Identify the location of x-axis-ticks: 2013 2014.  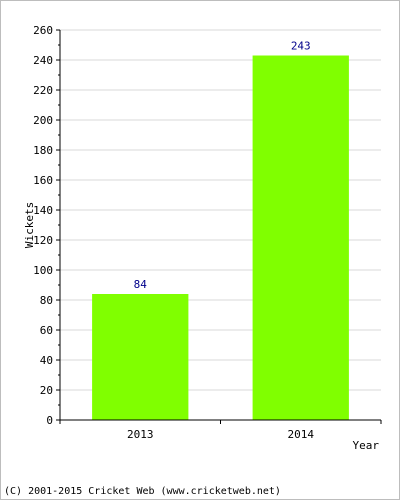
(220, 430).